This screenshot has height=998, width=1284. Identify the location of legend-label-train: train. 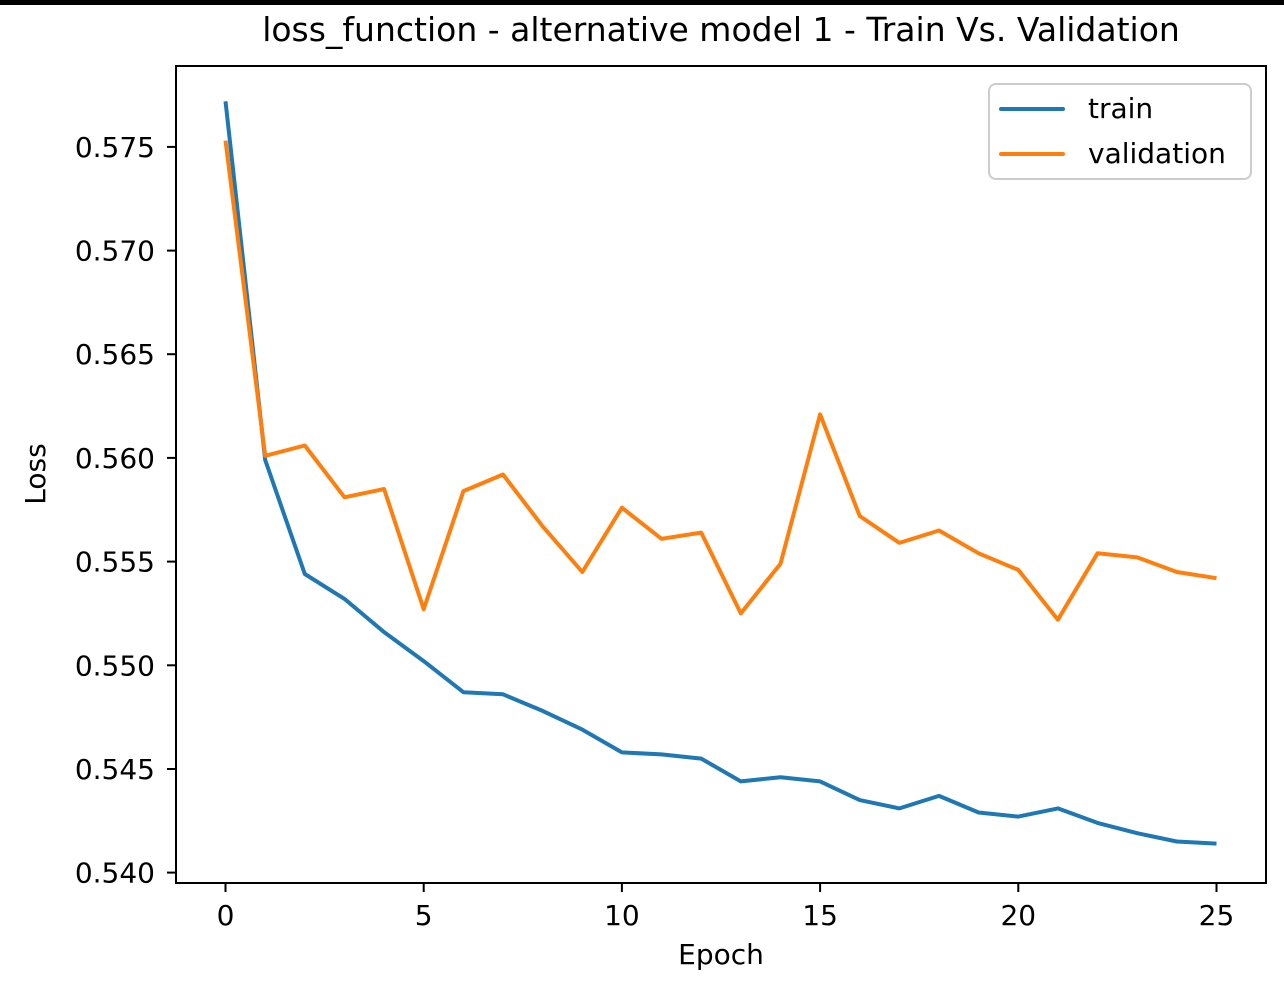
(1121, 108).